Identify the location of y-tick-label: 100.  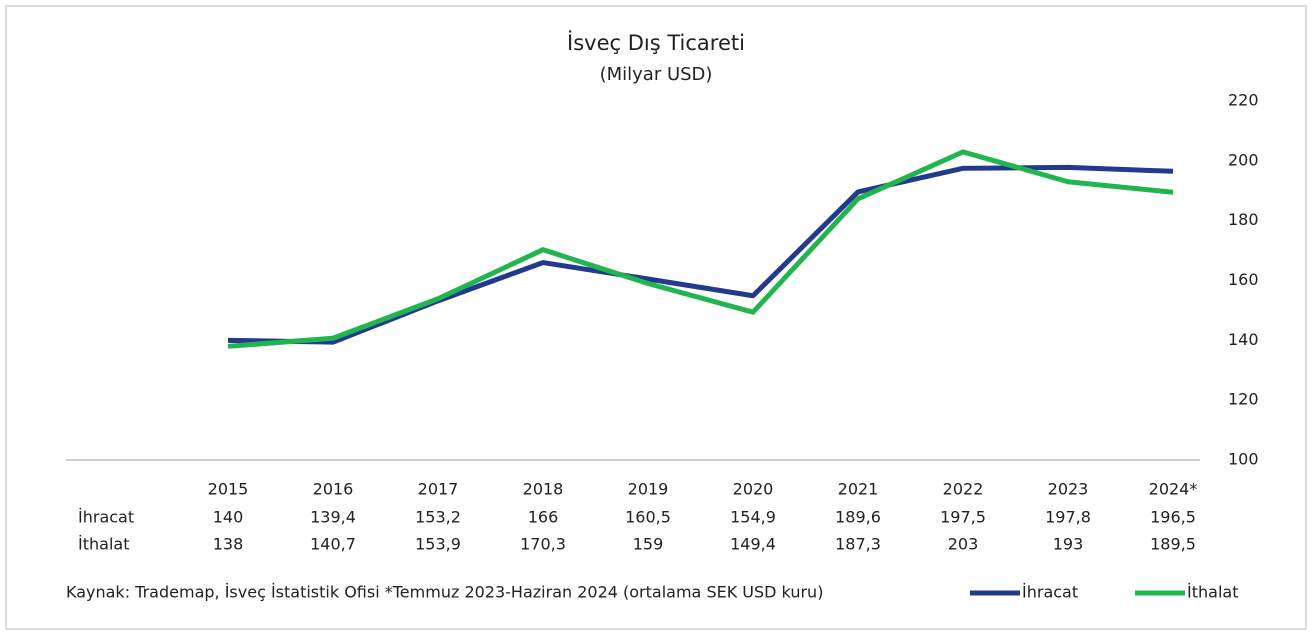
(1243, 459).